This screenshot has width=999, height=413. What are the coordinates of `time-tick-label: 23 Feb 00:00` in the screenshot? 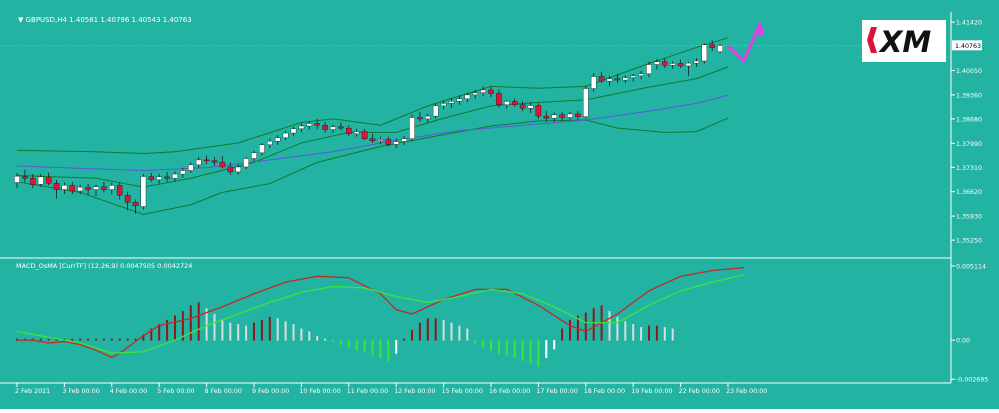 It's located at (746, 391).